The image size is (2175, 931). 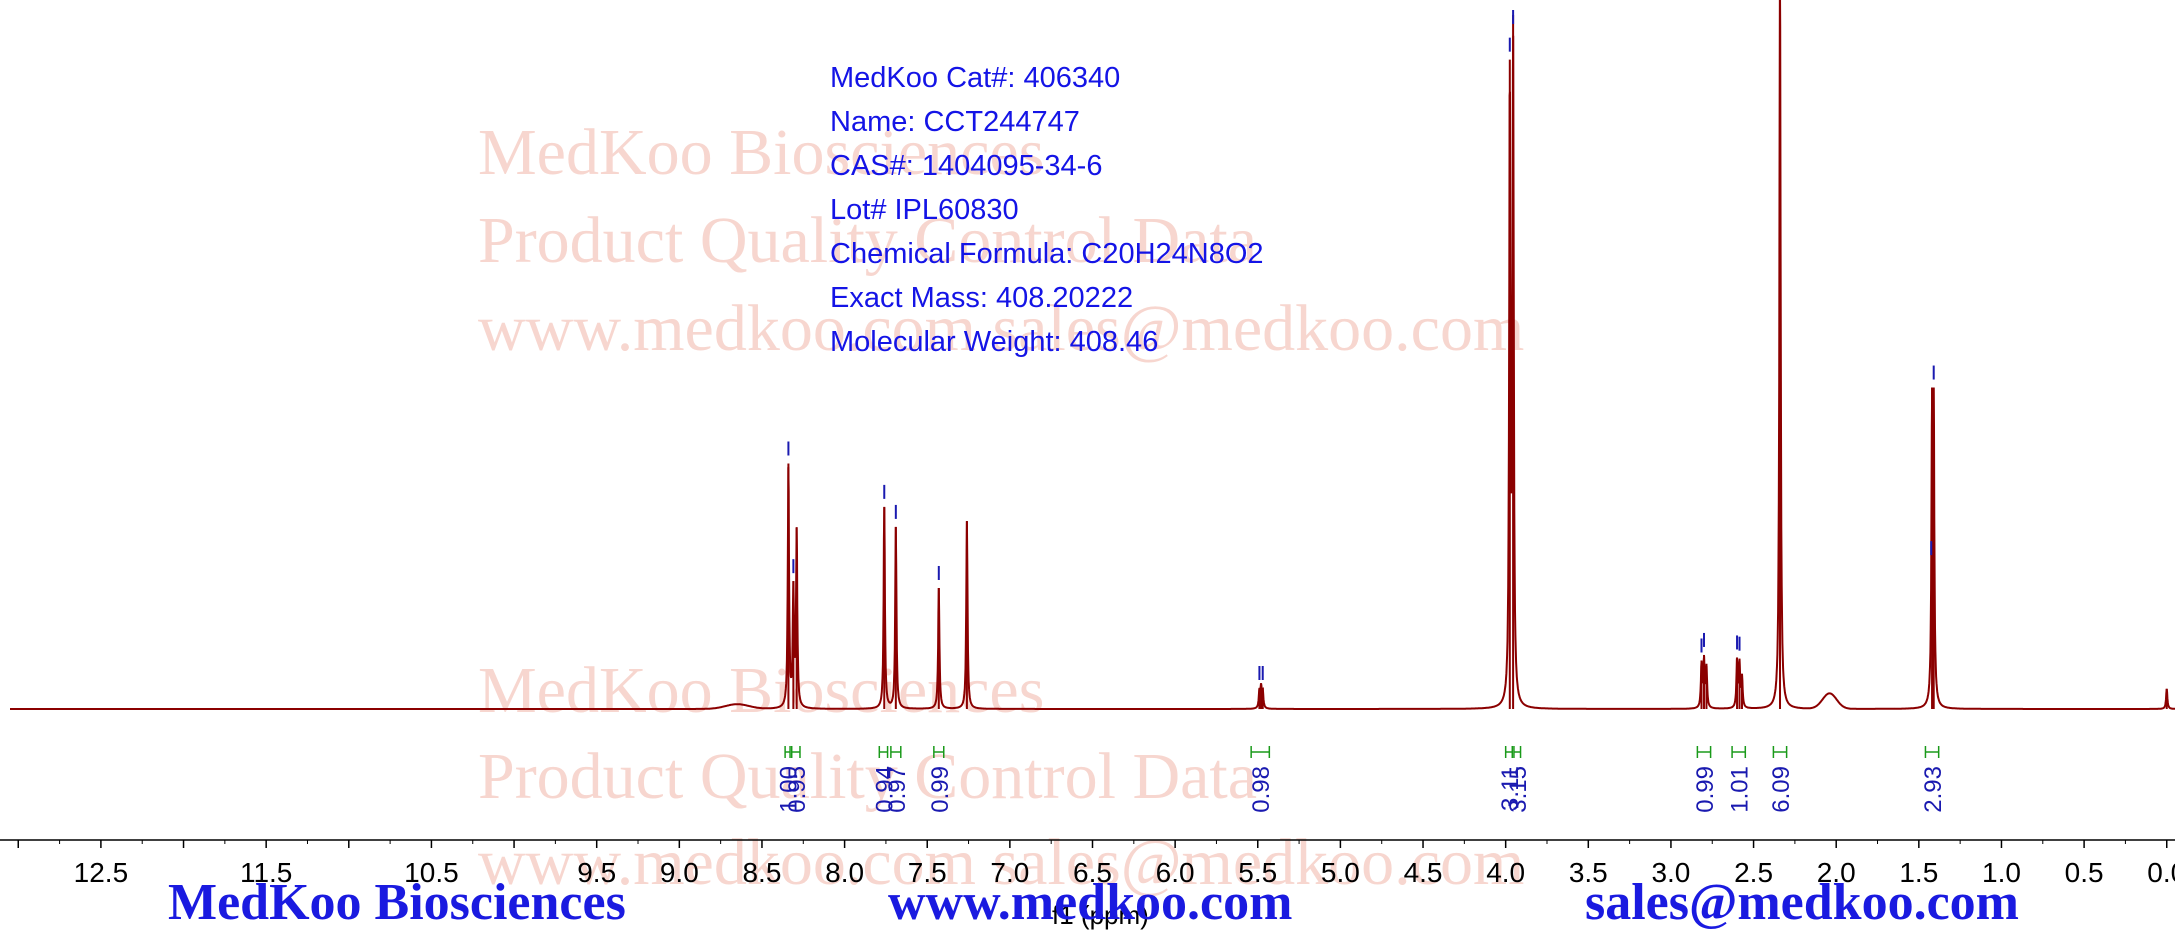 What do you see at coordinates (761, 152) in the screenshot?
I see `watermark-company: MedKoo Biosciences` at bounding box center [761, 152].